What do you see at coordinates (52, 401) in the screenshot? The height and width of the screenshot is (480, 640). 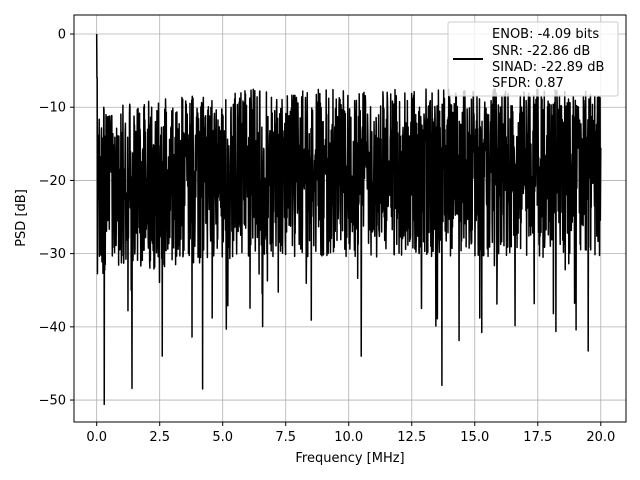 I see `y-tick-label: −50` at bounding box center [52, 401].